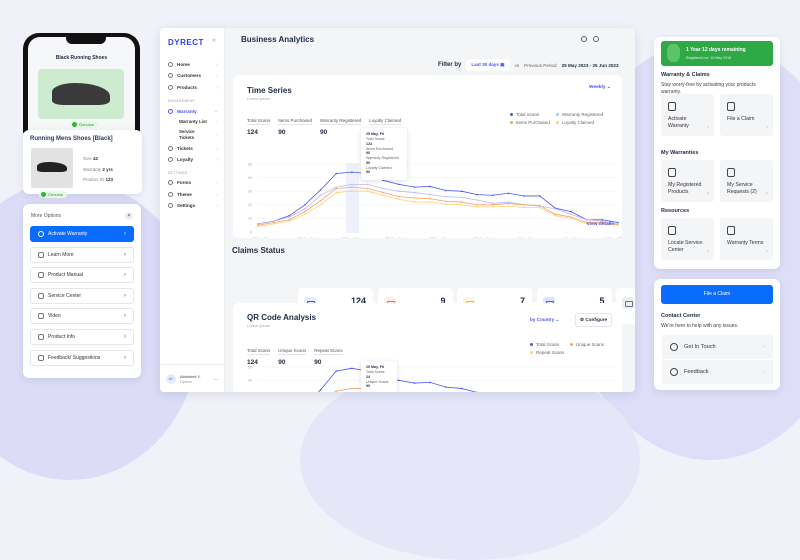  Describe the element at coordinates (193, 148) in the screenshot. I see `sidebar-item-tickets: Tickets›` at that location.